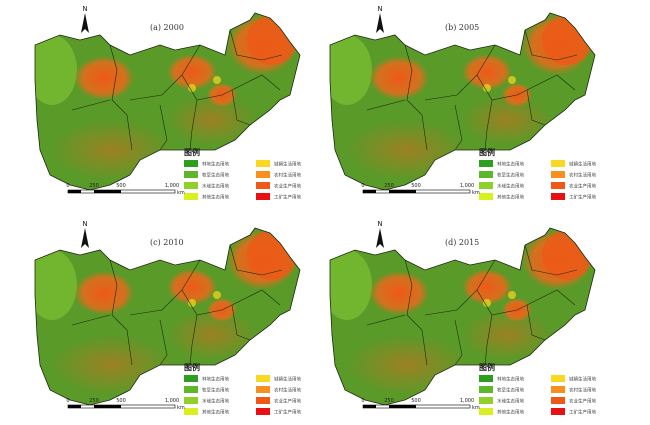 This screenshot has width=650, height=425. Describe the element at coordinates (462, 27) in the screenshot. I see `panel-title: (b) 2005` at that location.